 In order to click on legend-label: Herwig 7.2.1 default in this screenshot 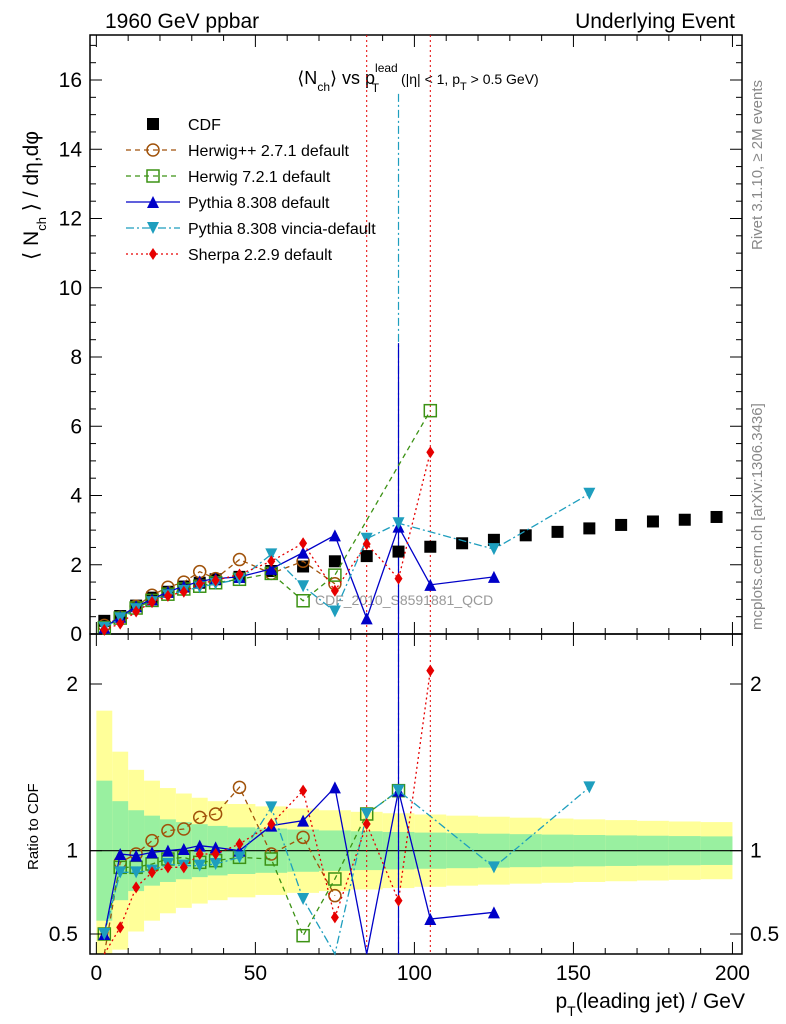, I will do `click(259, 177)`.